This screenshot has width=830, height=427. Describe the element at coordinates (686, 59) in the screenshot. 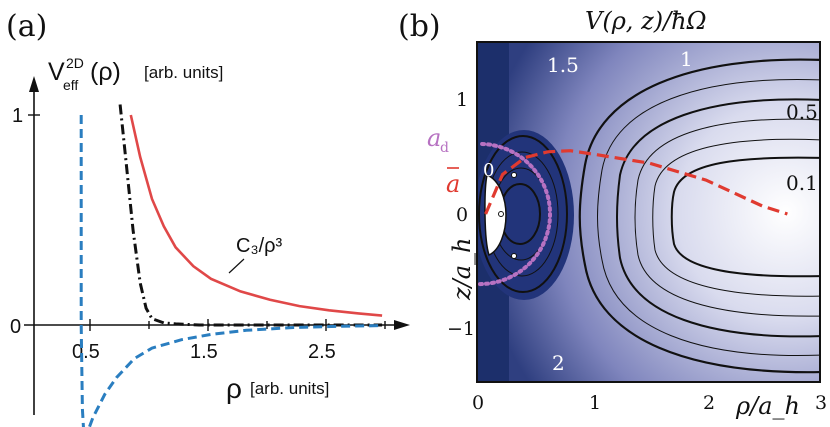

I see `contour-label: 1` at that location.